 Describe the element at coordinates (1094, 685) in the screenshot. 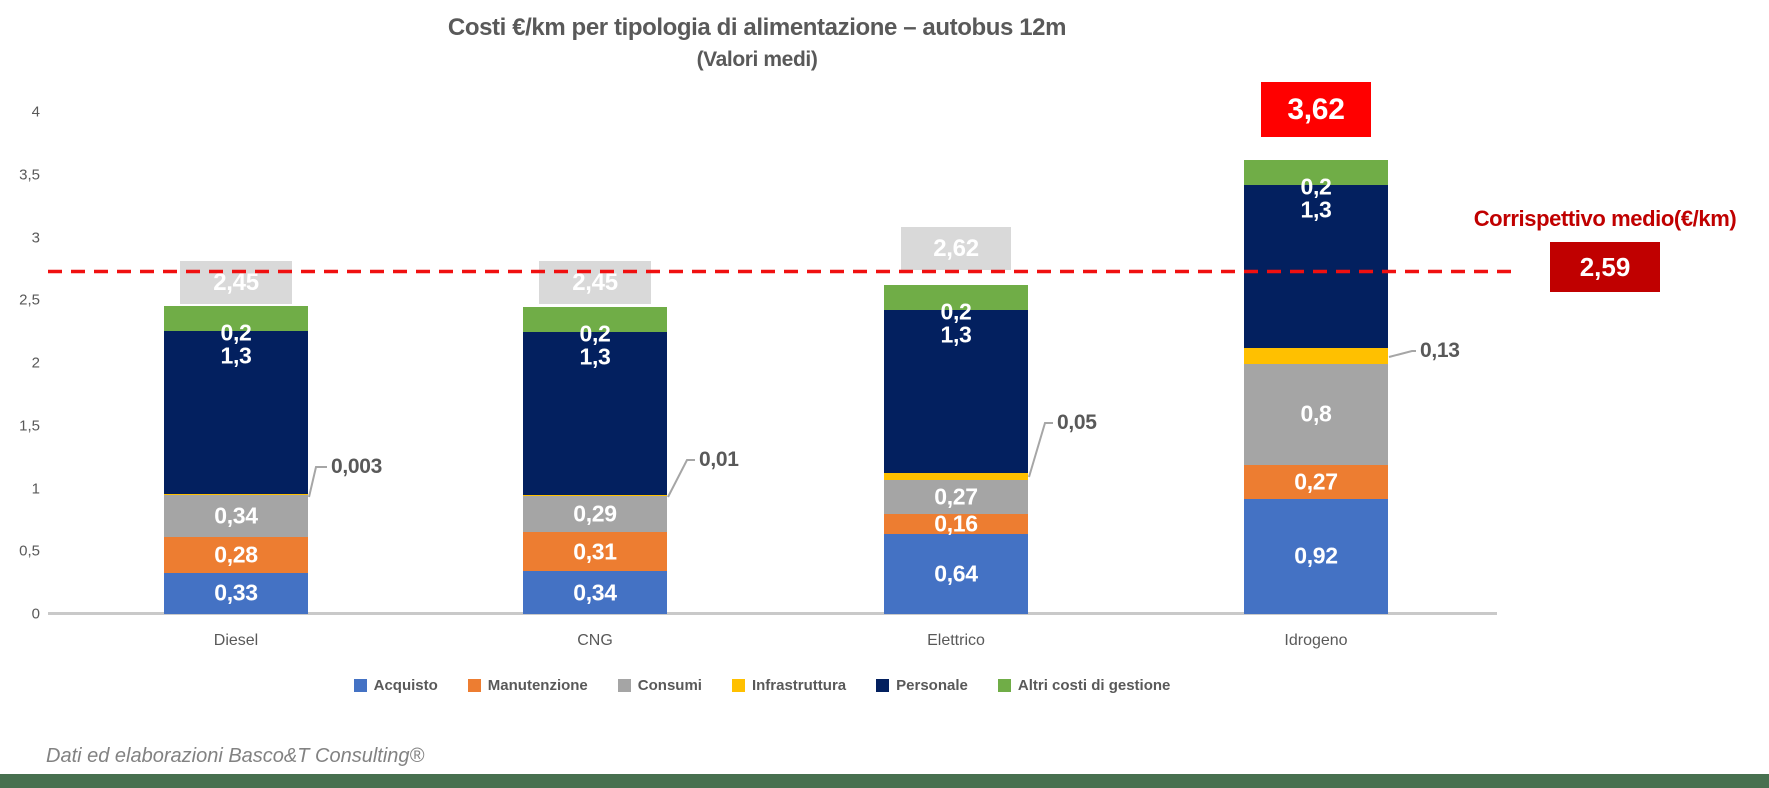

I see `legend-label: Altri costi di gestione` at that location.